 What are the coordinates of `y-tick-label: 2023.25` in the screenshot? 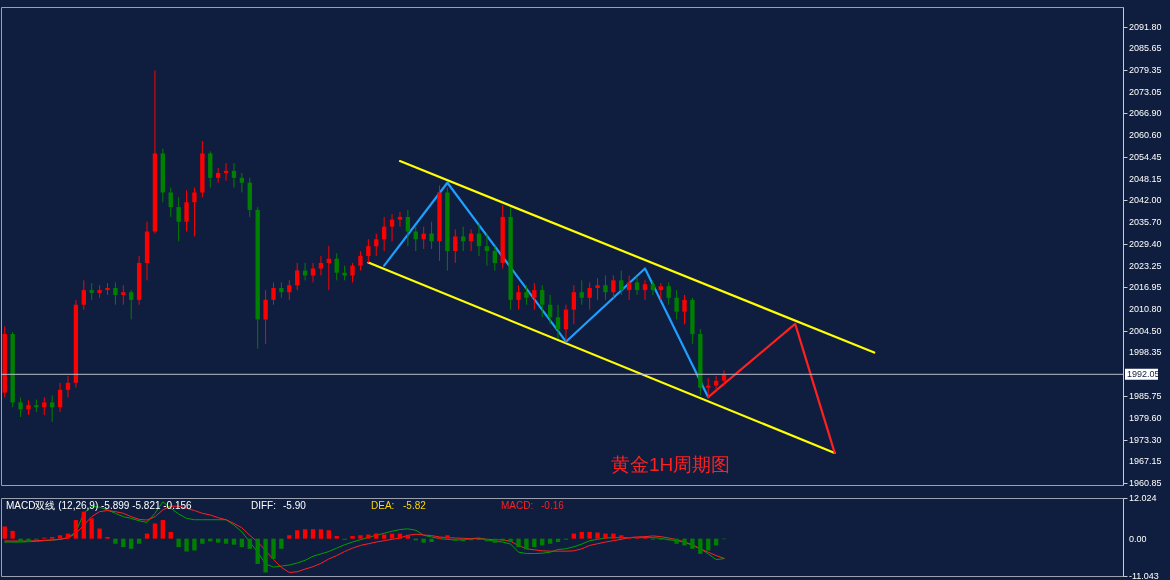 It's located at (1145, 265).